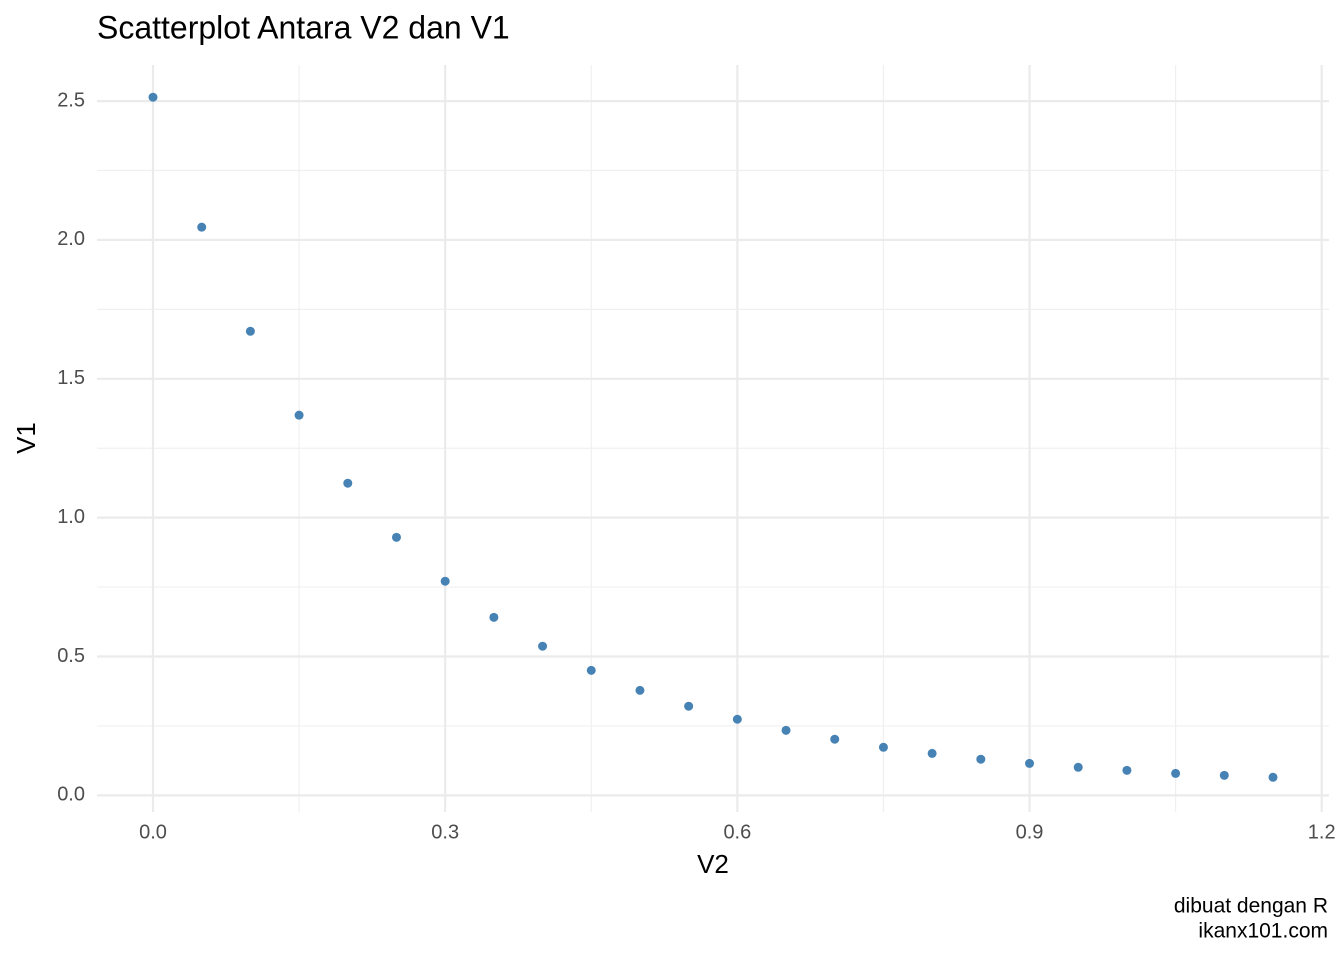 This screenshot has height=960, width=1344. I want to click on x-tick-label: 0.3, so click(445, 832).